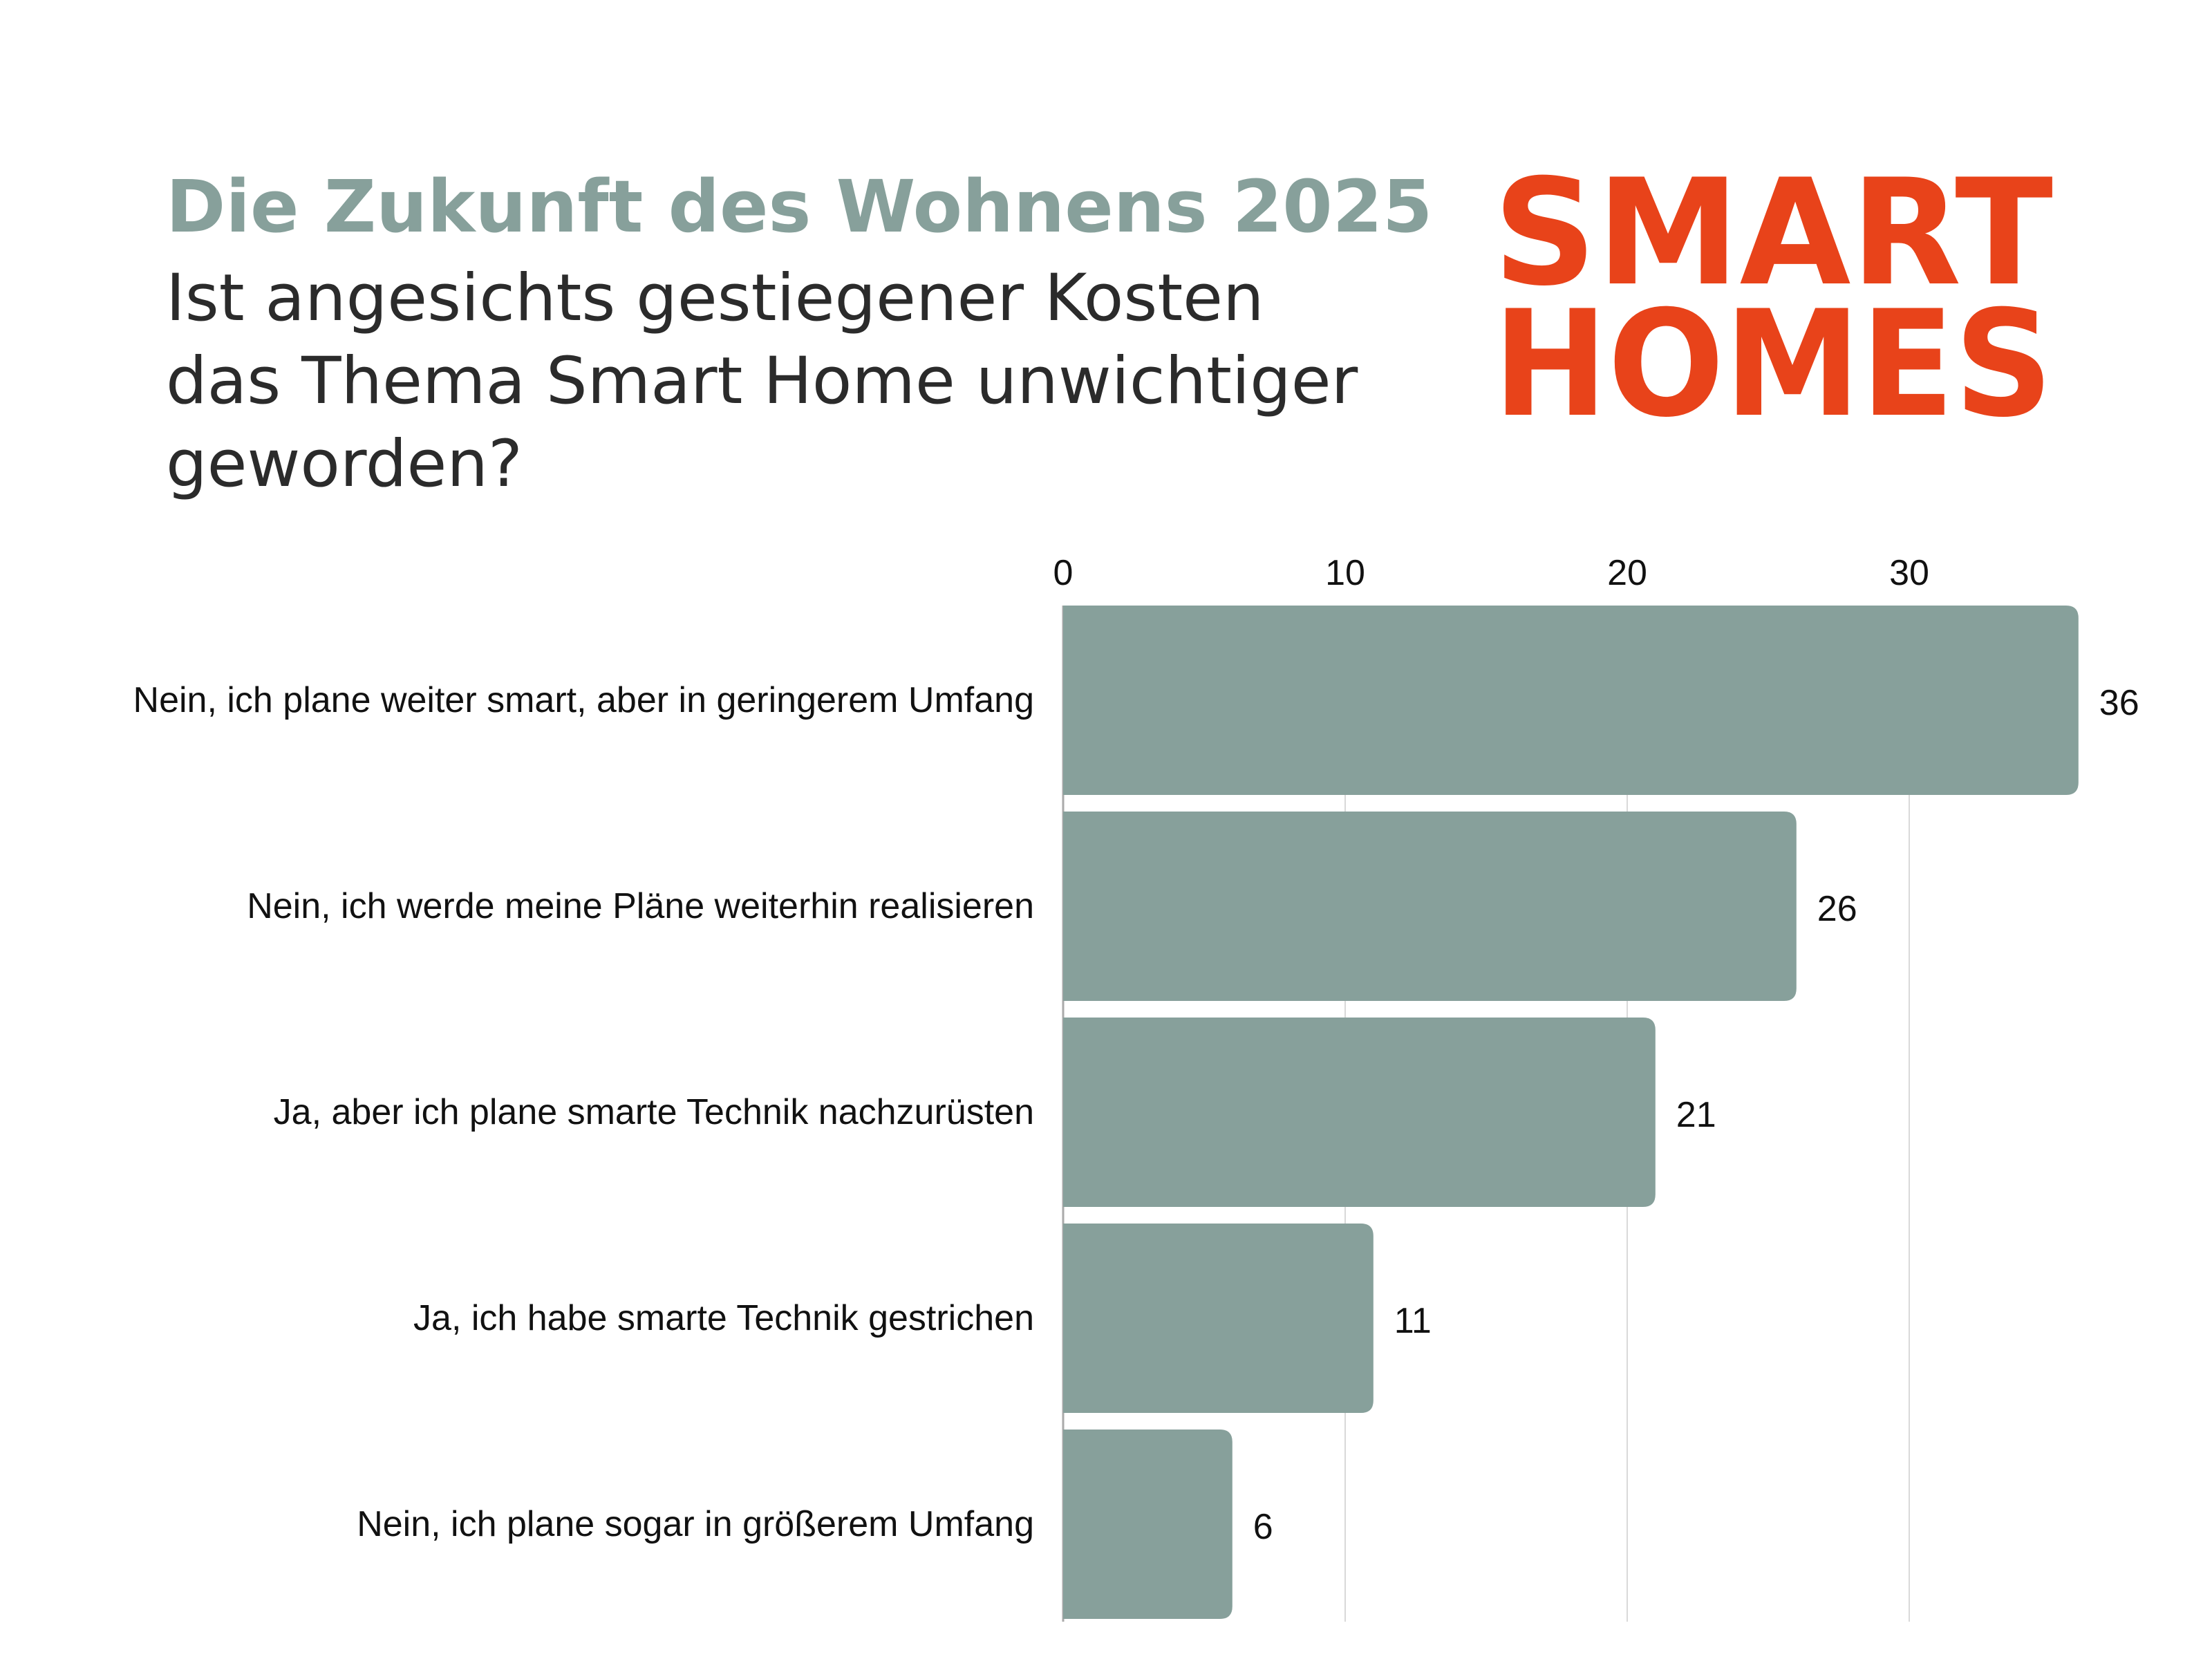  I want to click on data-label: 6, so click(1263, 1527).